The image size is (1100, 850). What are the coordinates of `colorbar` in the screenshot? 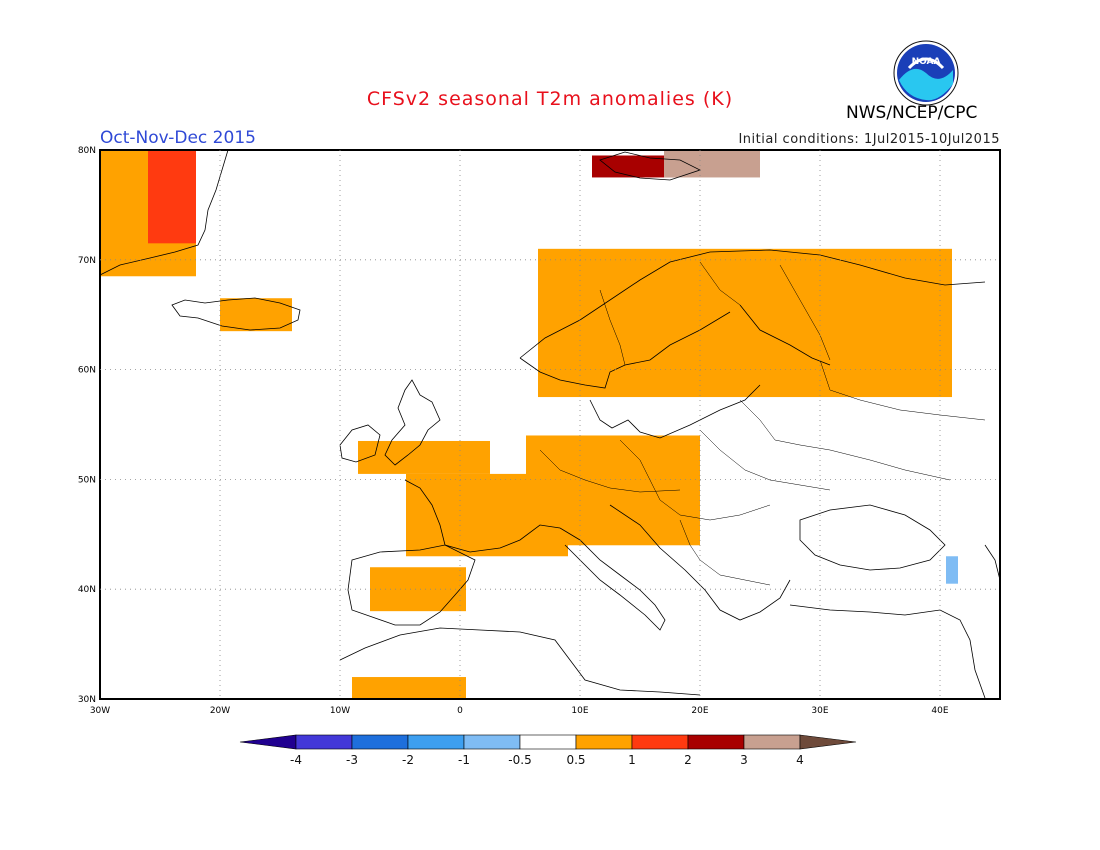 It's located at (548, 742).